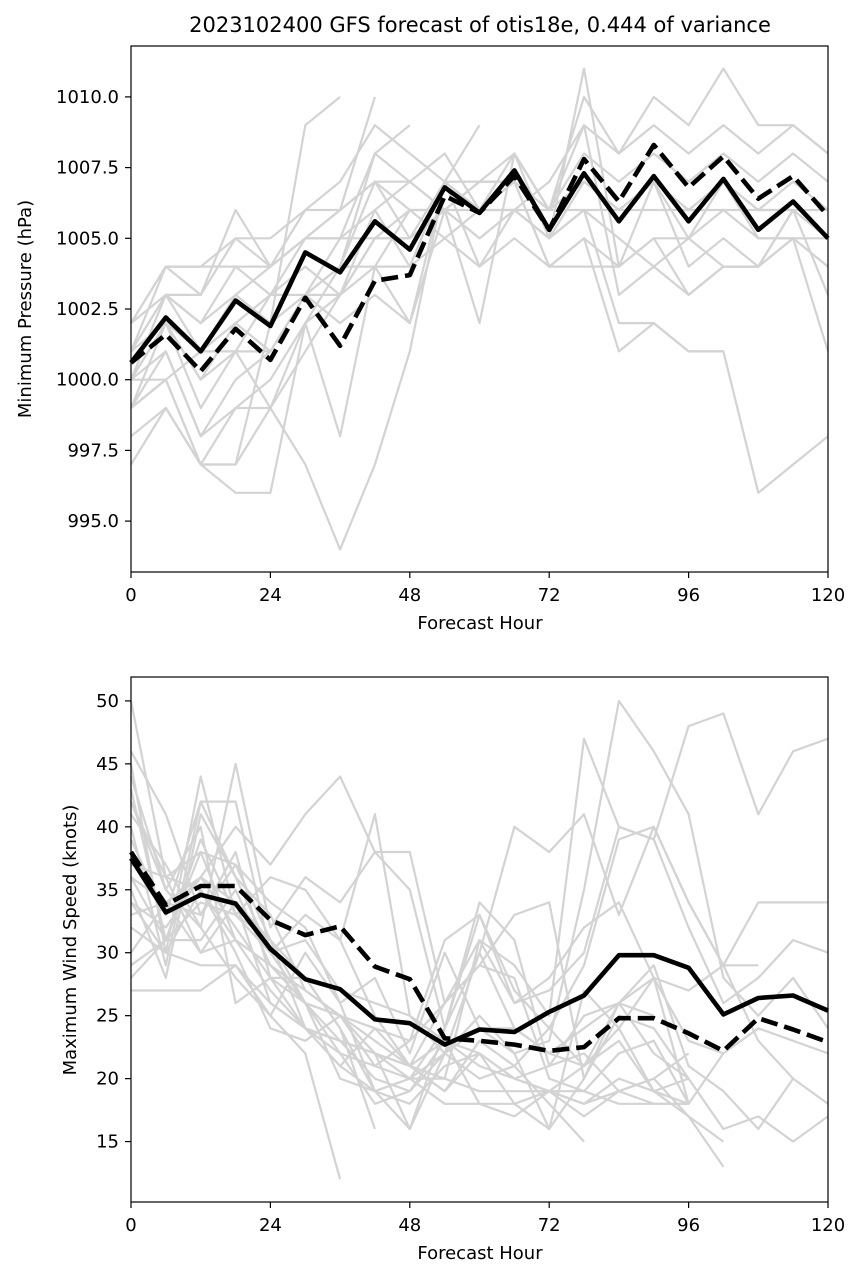 Image resolution: width=863 pixels, height=1279 pixels. Describe the element at coordinates (107, 827) in the screenshot. I see `wind-y-tick-label-5: 40` at that location.